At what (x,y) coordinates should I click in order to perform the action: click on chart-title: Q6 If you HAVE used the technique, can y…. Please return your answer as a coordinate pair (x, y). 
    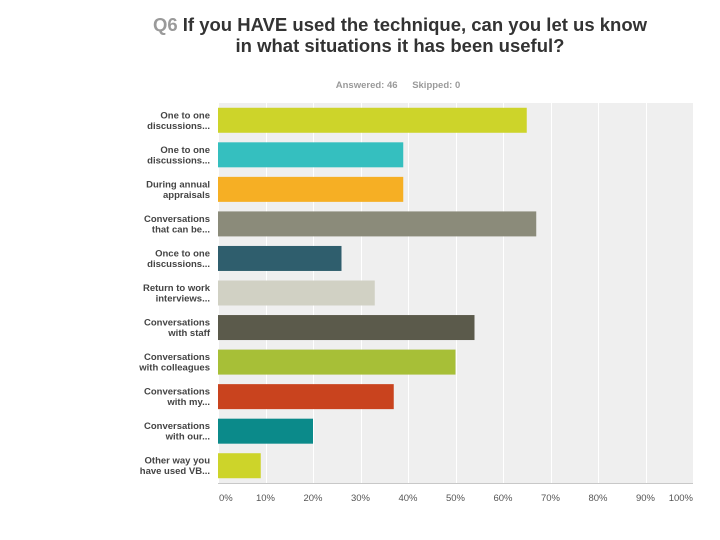
    Looking at the image, I should click on (400, 35).